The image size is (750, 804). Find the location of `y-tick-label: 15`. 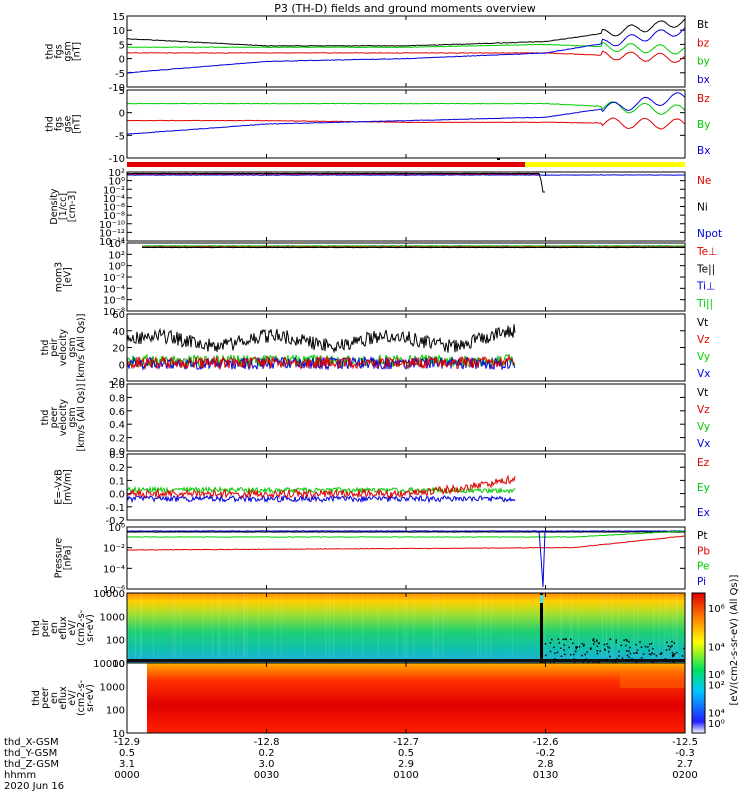

y-tick-label: 15 is located at coordinates (118, 17).